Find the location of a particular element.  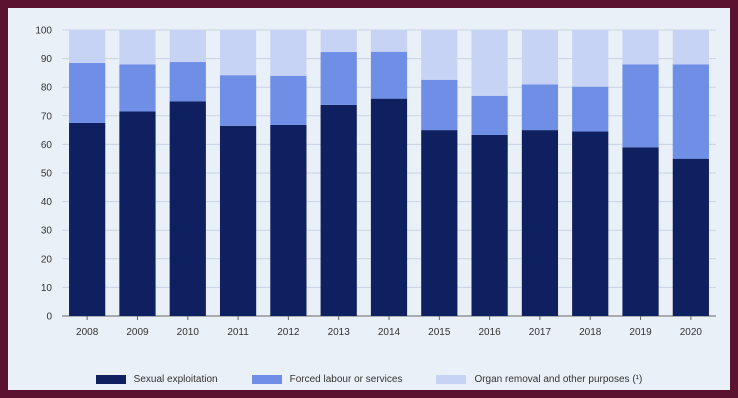

x-tick-label-2014: 2014 is located at coordinates (389, 332).